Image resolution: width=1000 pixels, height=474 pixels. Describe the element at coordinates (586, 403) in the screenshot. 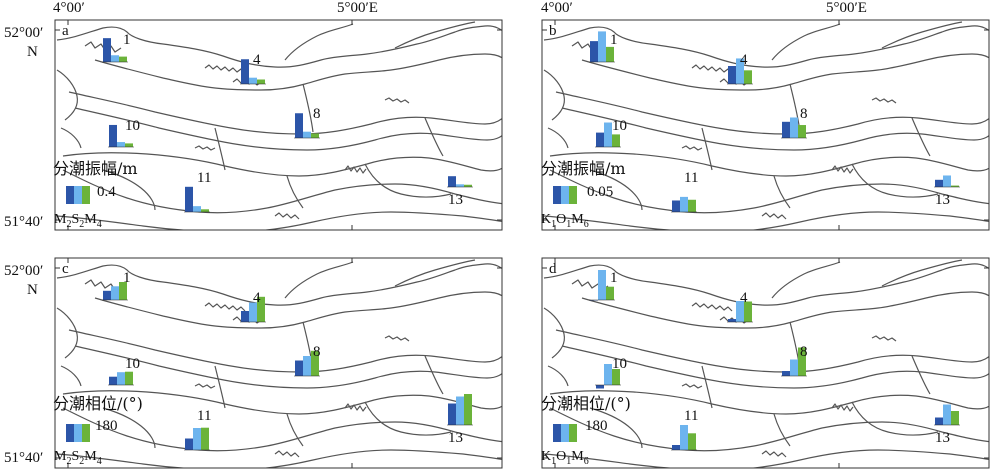

I see `legend-title-d: 分潮相位/(°)` at that location.